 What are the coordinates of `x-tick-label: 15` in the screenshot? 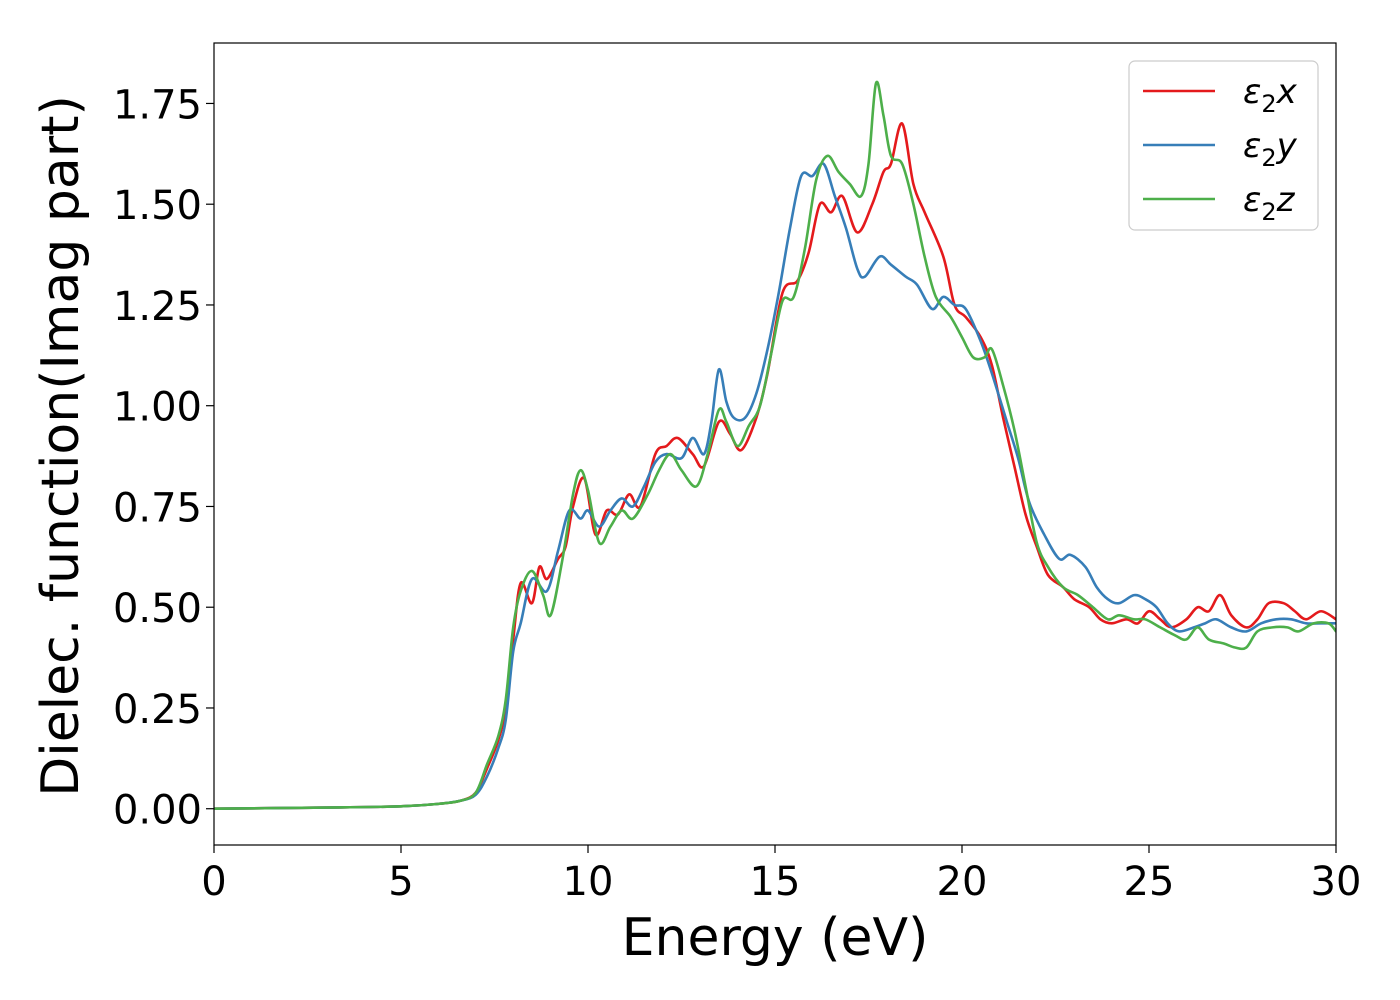 It's located at (775, 882).